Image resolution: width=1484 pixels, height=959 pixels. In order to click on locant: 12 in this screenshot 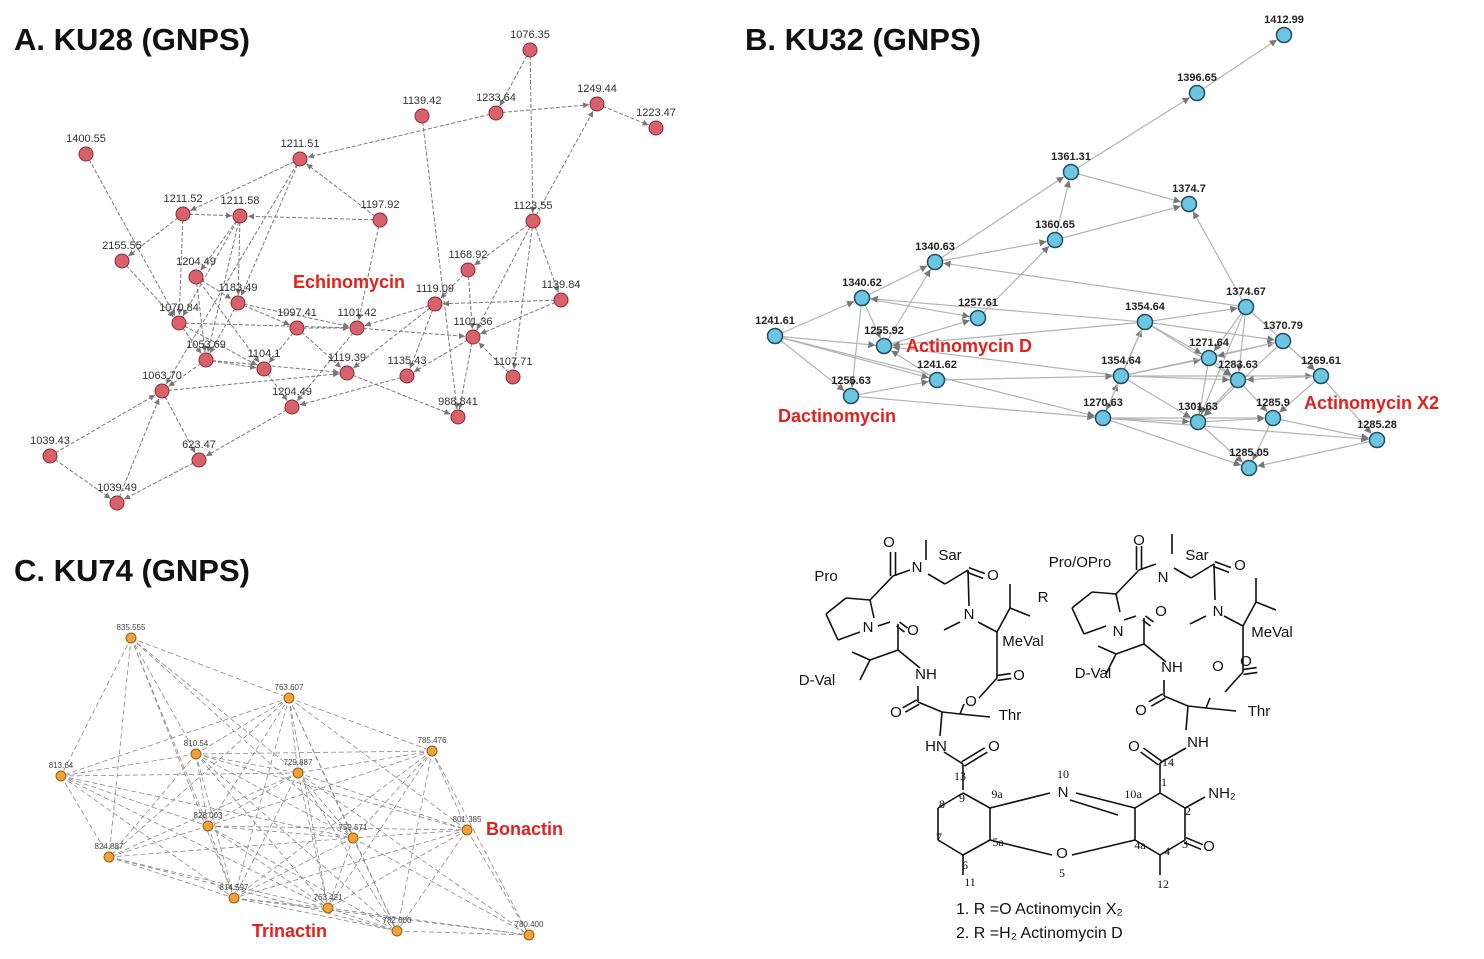, I will do `click(1163, 884)`.